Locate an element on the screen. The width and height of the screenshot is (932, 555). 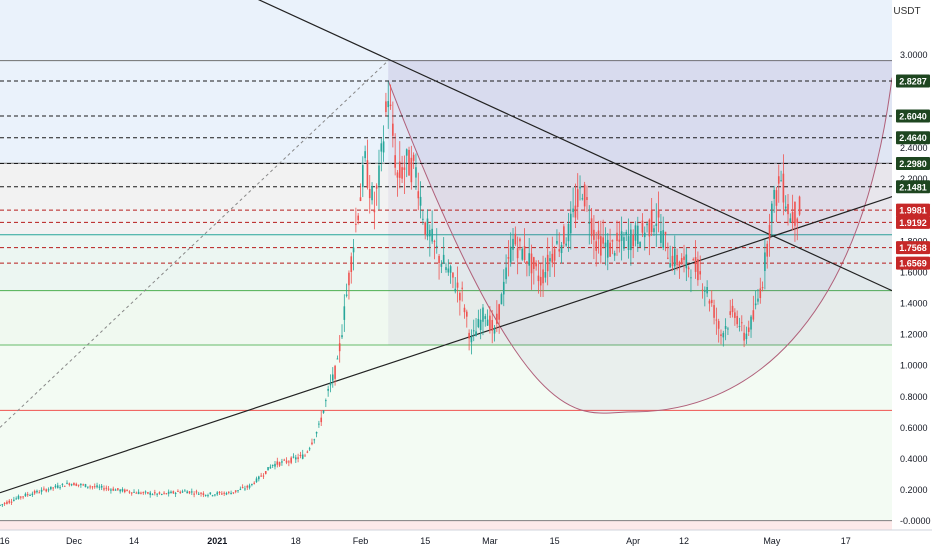
x-tick-label: 14 is located at coordinates (134, 541).